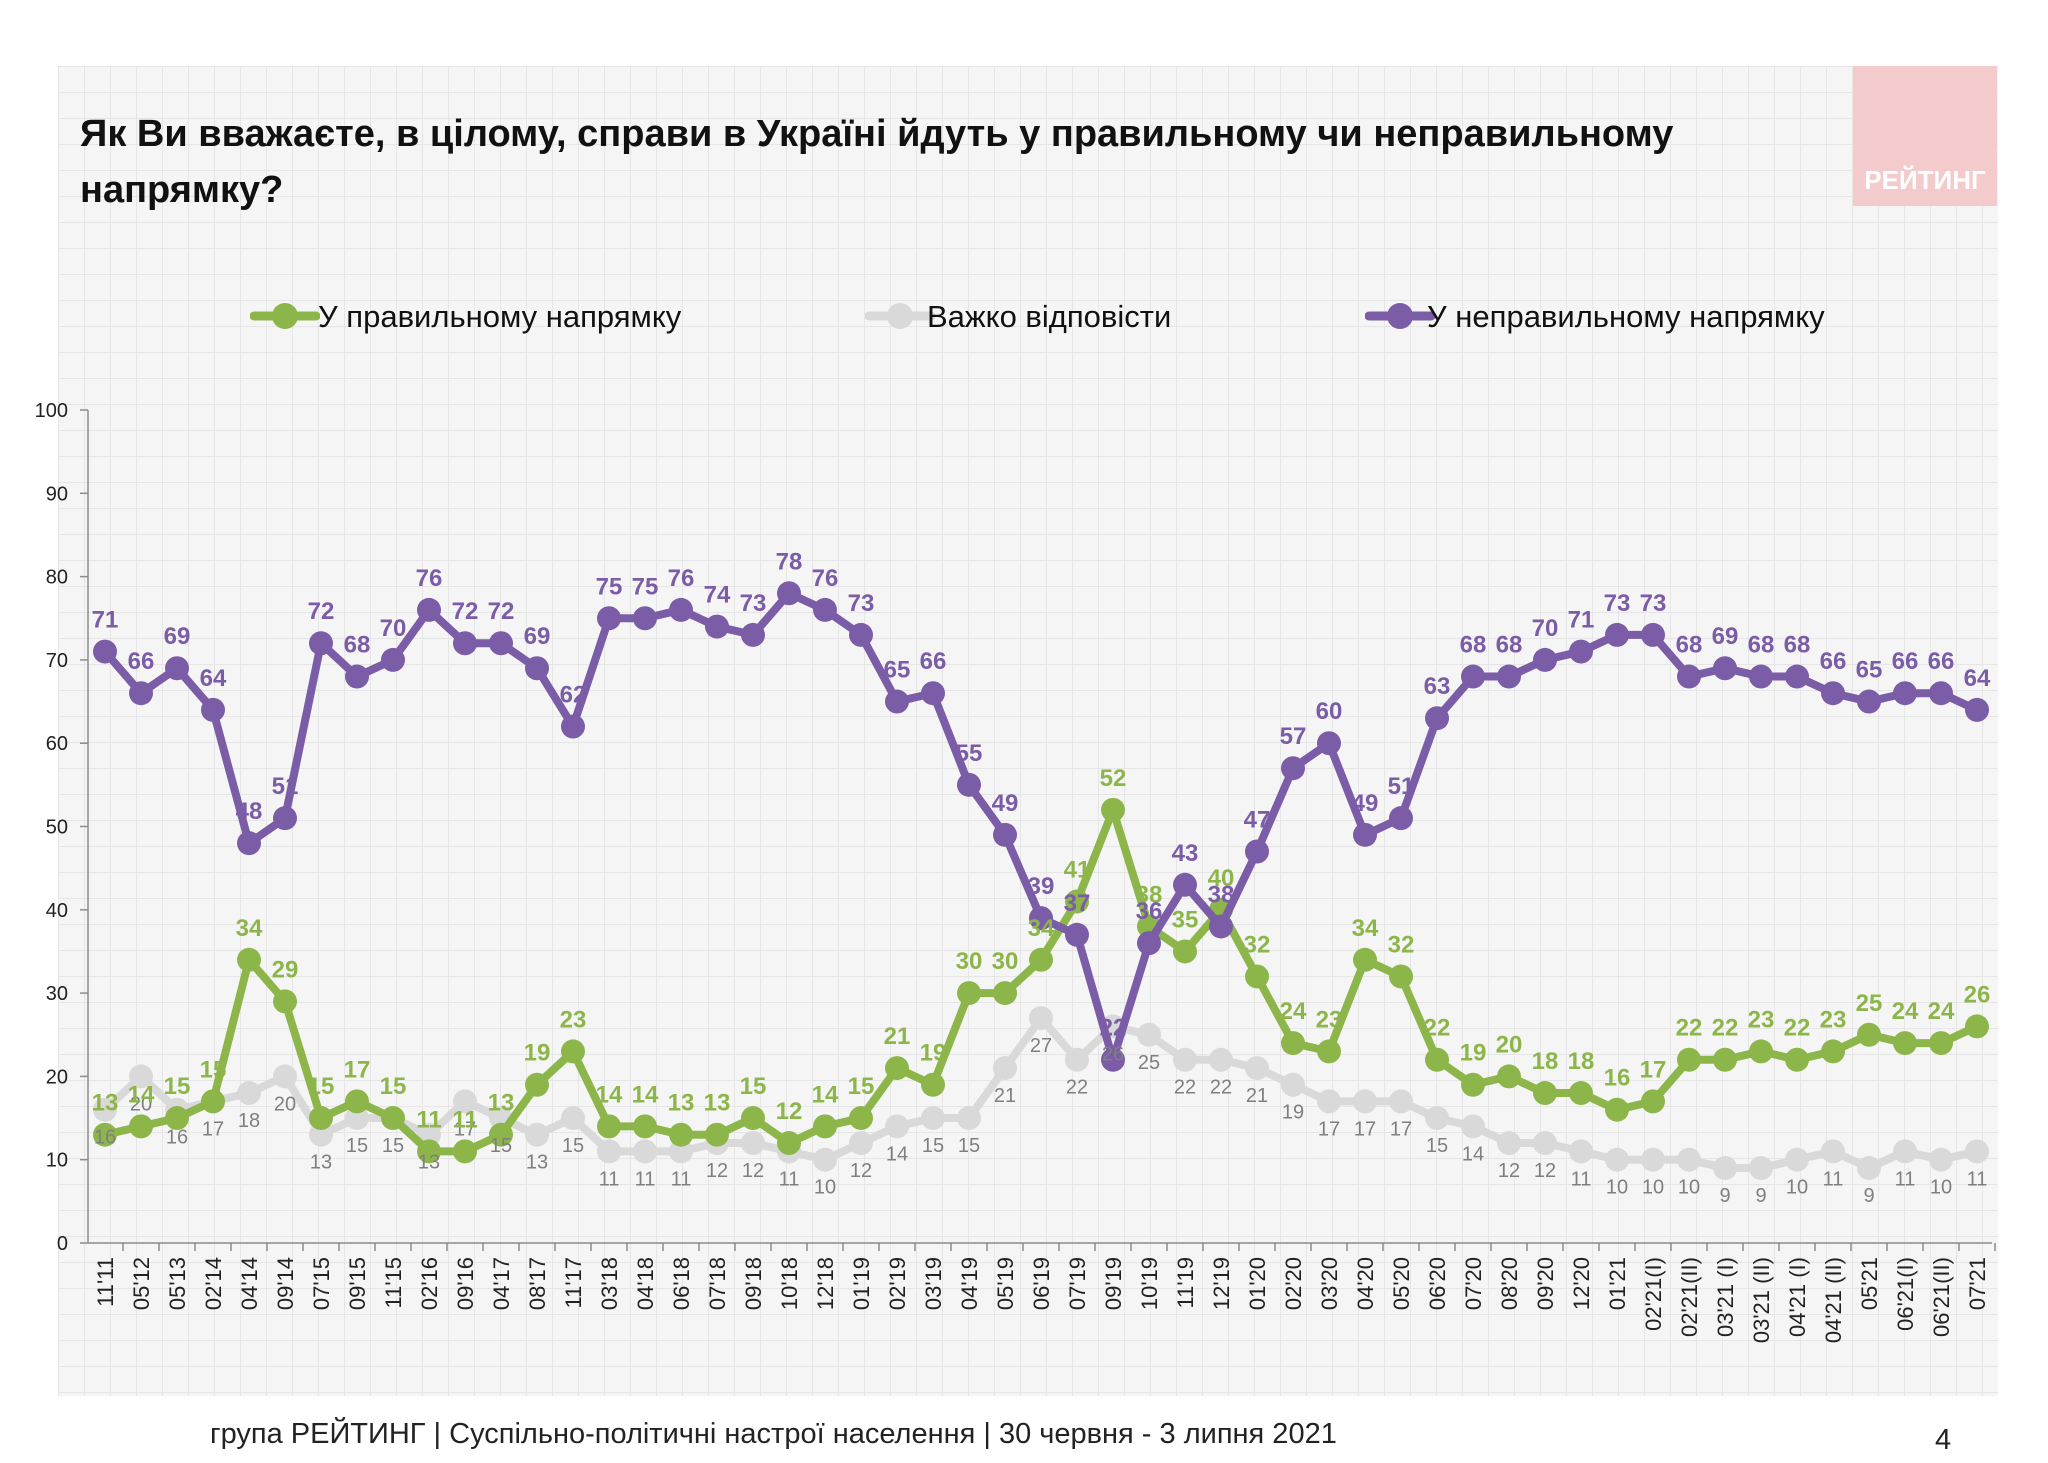 The image size is (2048, 1463). Describe the element at coordinates (249, 1283) in the screenshot. I see `x-tick-label: 04'14` at that location.